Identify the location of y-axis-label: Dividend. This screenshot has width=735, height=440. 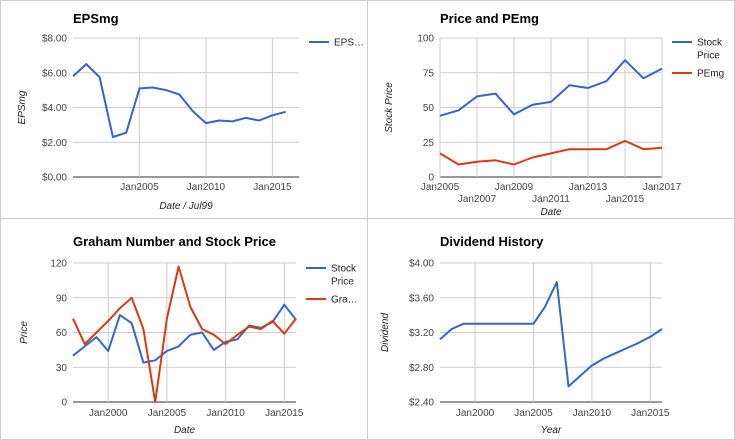
(385, 332).